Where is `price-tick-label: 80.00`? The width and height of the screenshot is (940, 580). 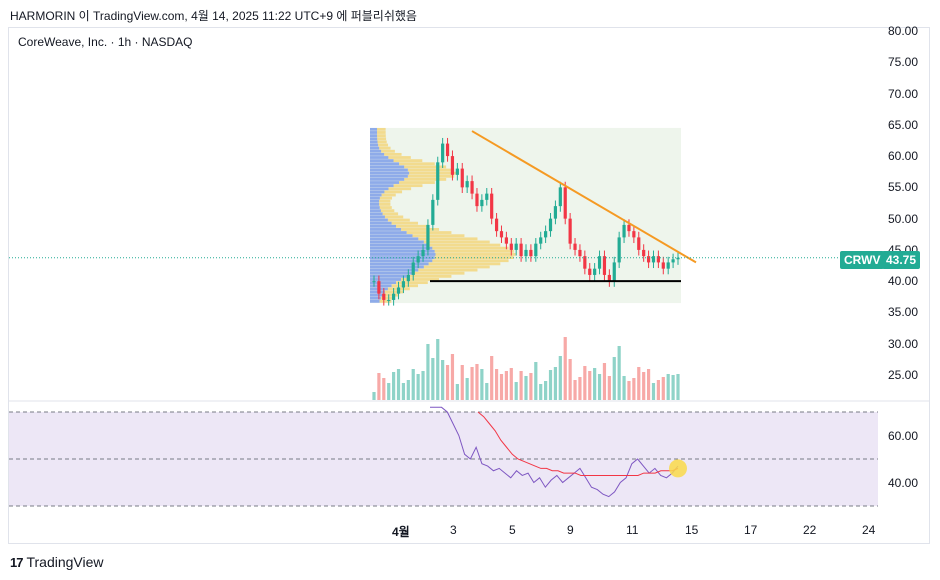 price-tick-label: 80.00 is located at coordinates (903, 31).